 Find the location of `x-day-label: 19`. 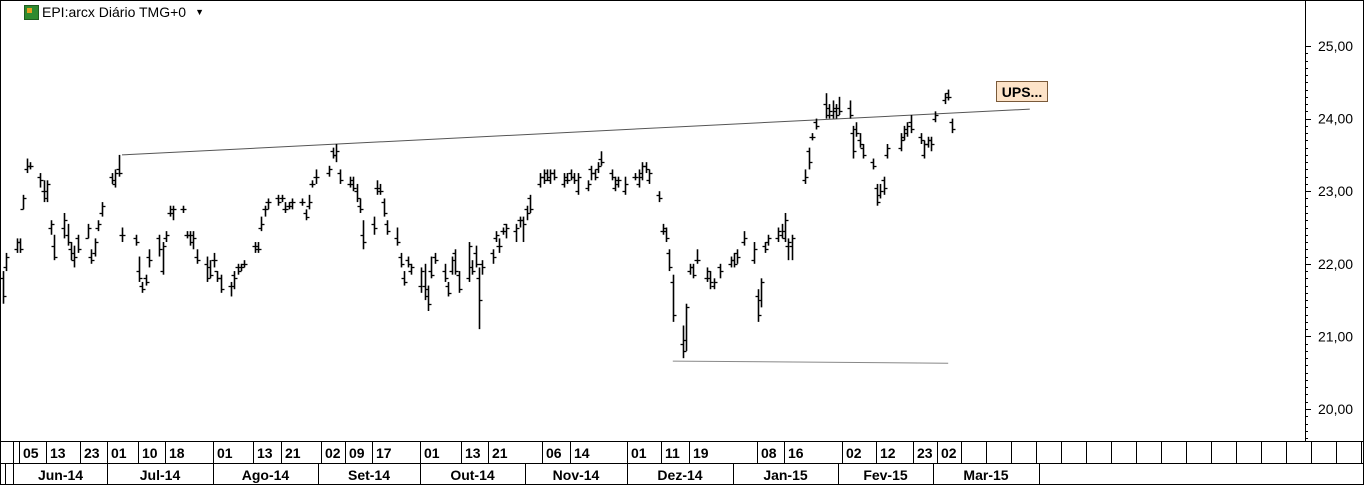

x-day-label: 19 is located at coordinates (701, 453).